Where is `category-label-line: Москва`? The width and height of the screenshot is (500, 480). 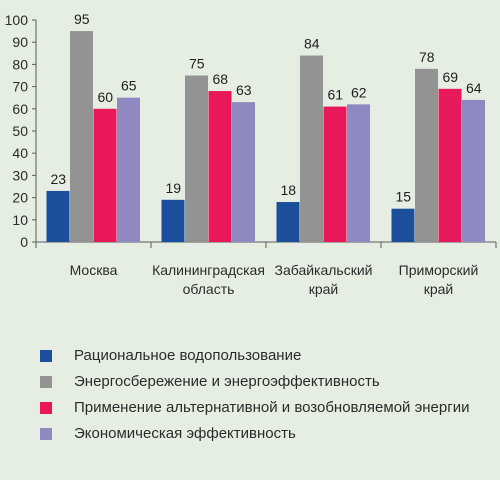 category-label-line: Москва is located at coordinates (94, 270).